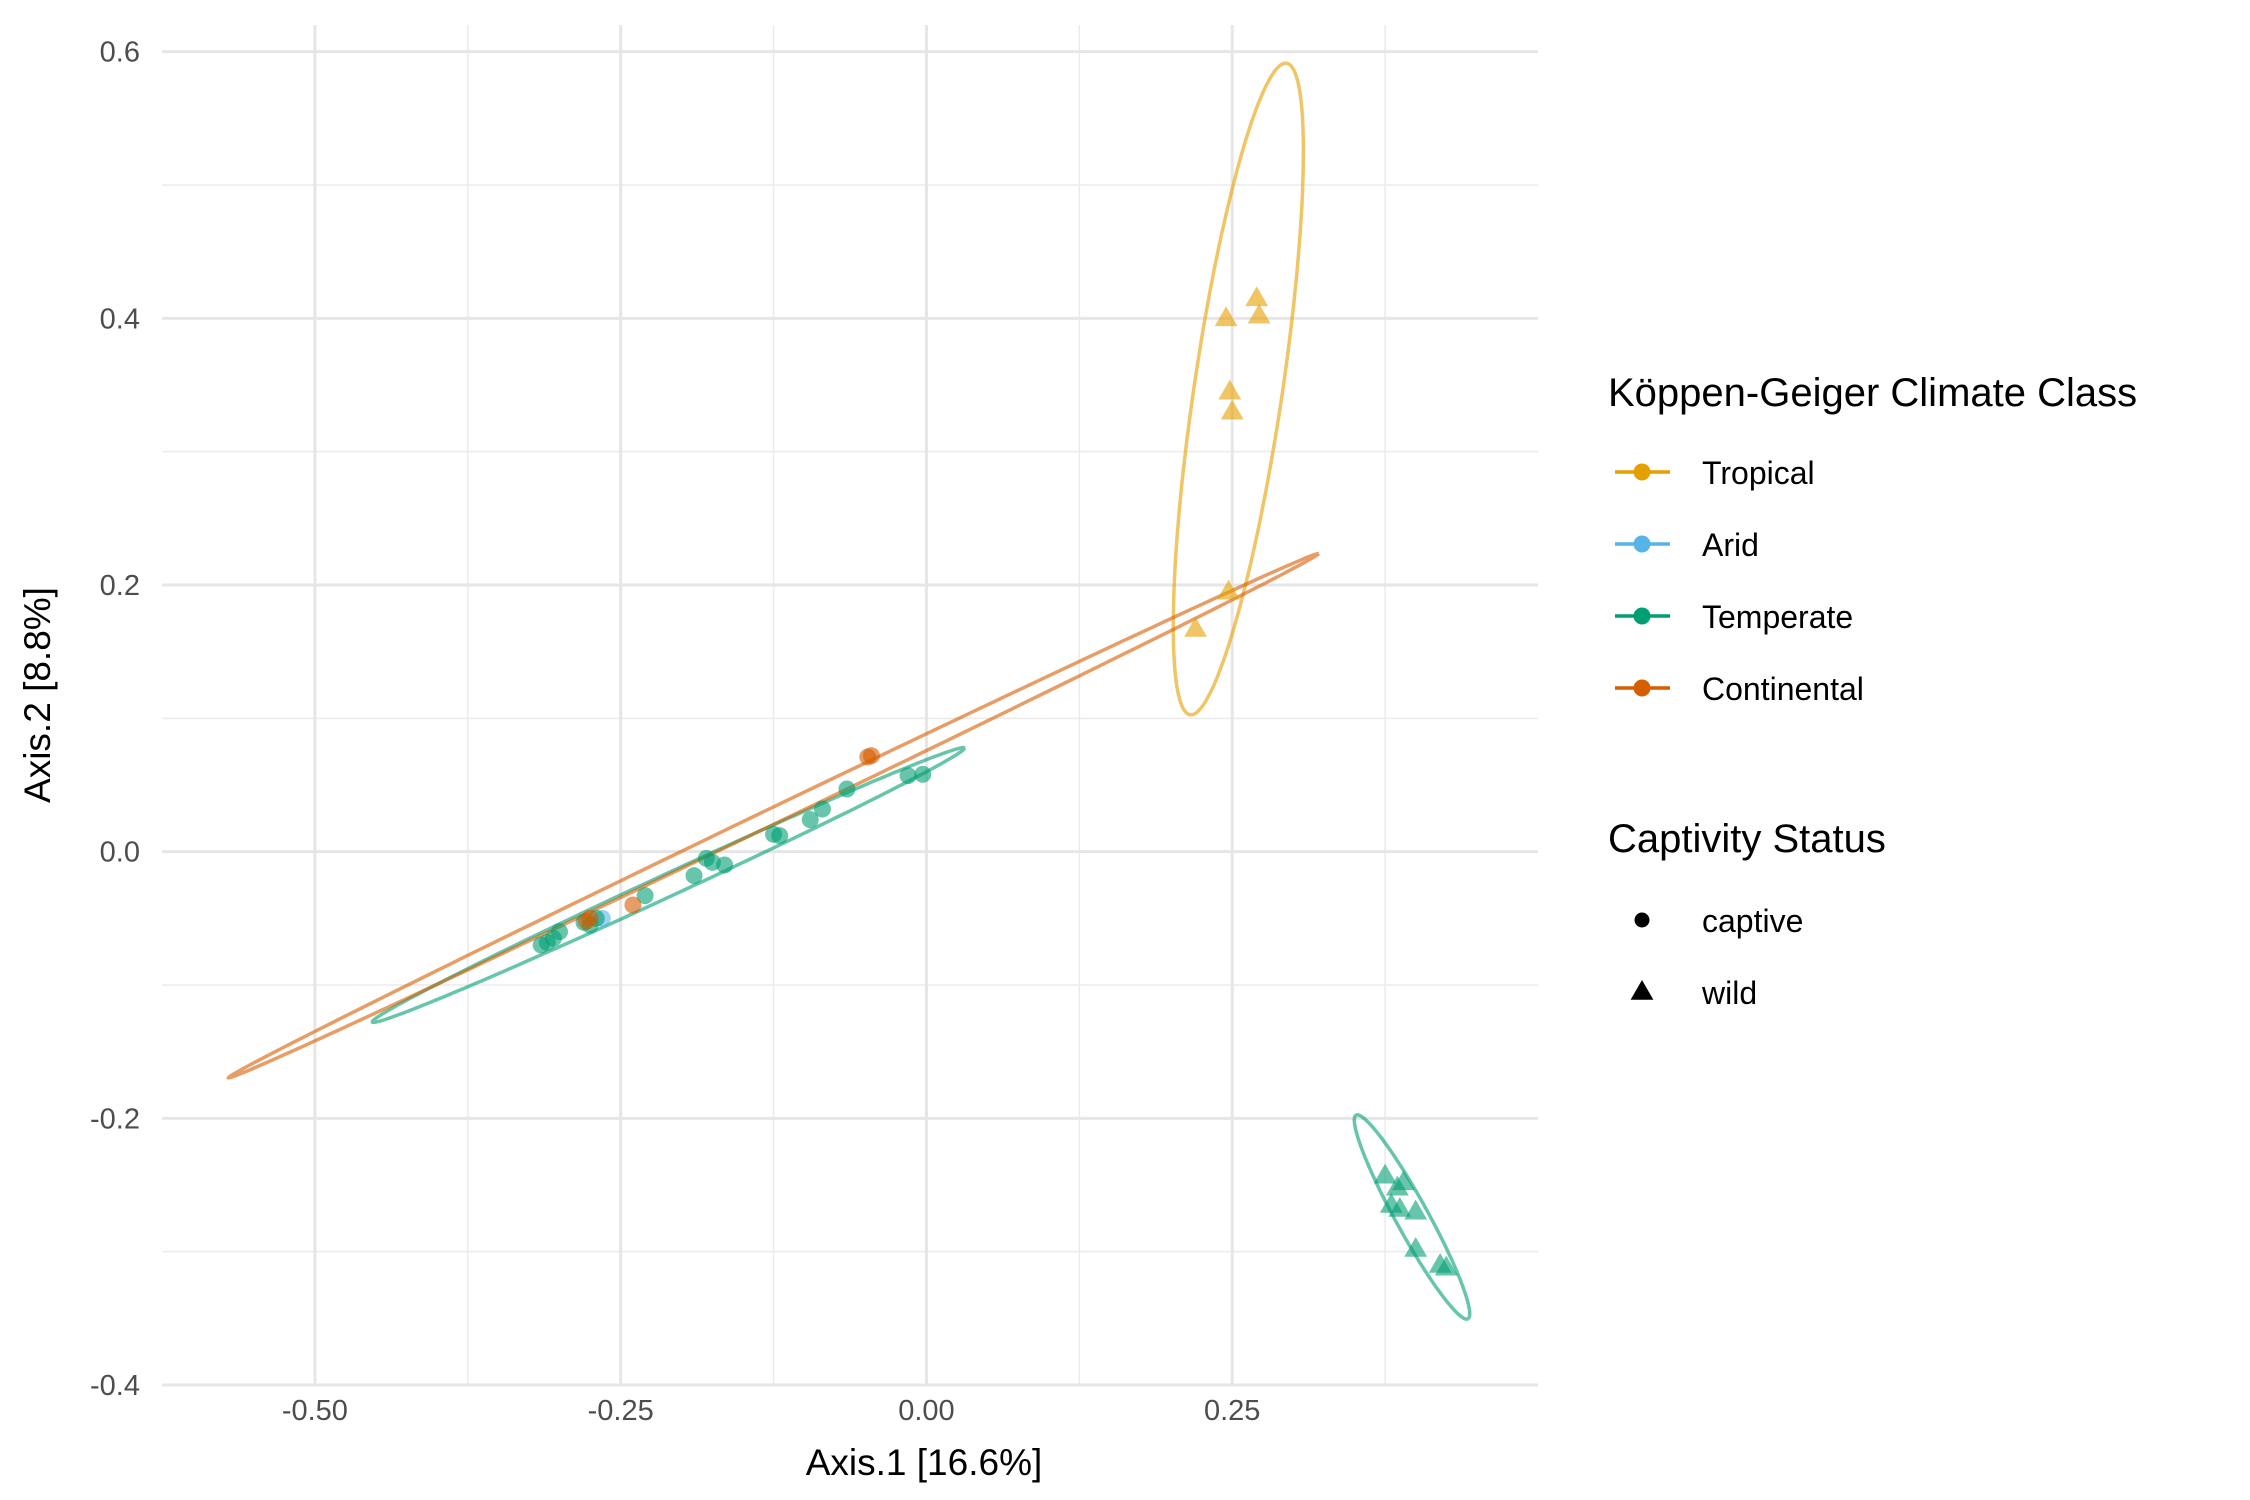 The image size is (2250, 1500). What do you see at coordinates (120, 586) in the screenshot?
I see `y-tick-label: 0.2` at bounding box center [120, 586].